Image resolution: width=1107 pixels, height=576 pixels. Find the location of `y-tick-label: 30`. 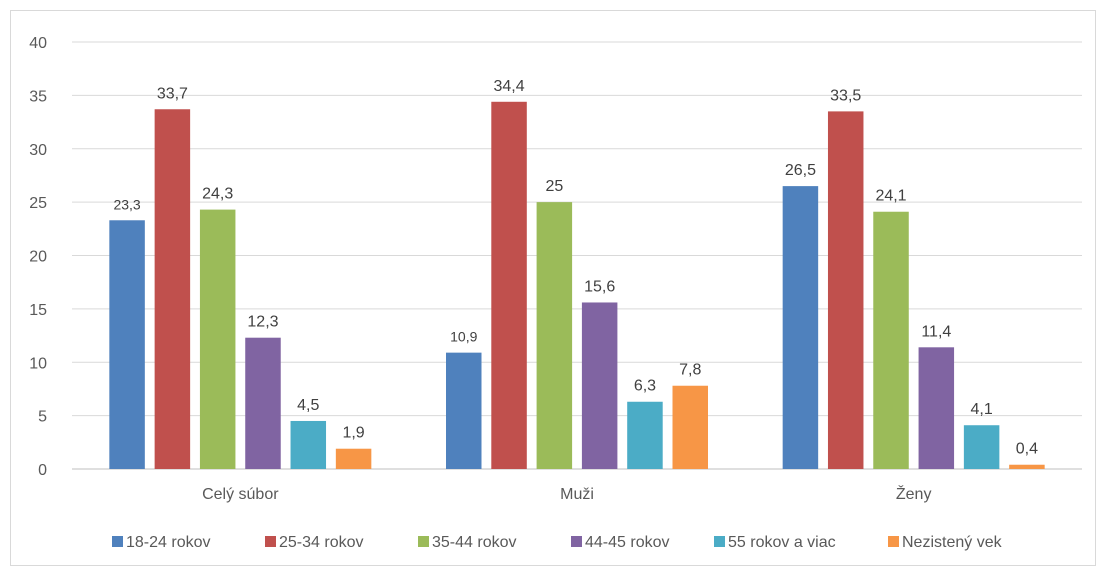

y-tick-label: 30 is located at coordinates (38, 150).